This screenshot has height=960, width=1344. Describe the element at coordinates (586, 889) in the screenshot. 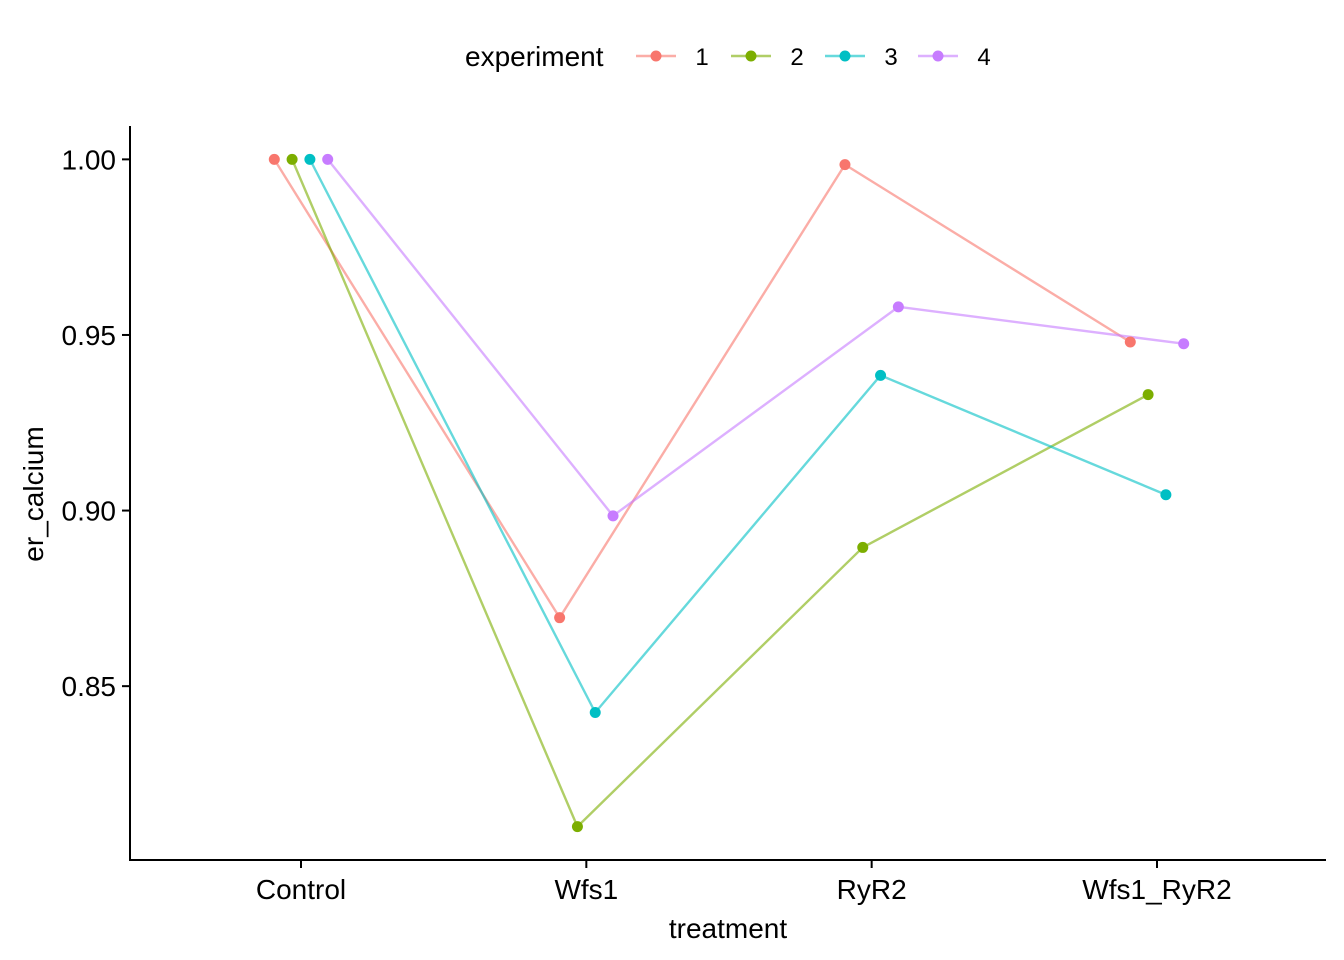

I see `x-tick-label: Wfs1` at that location.